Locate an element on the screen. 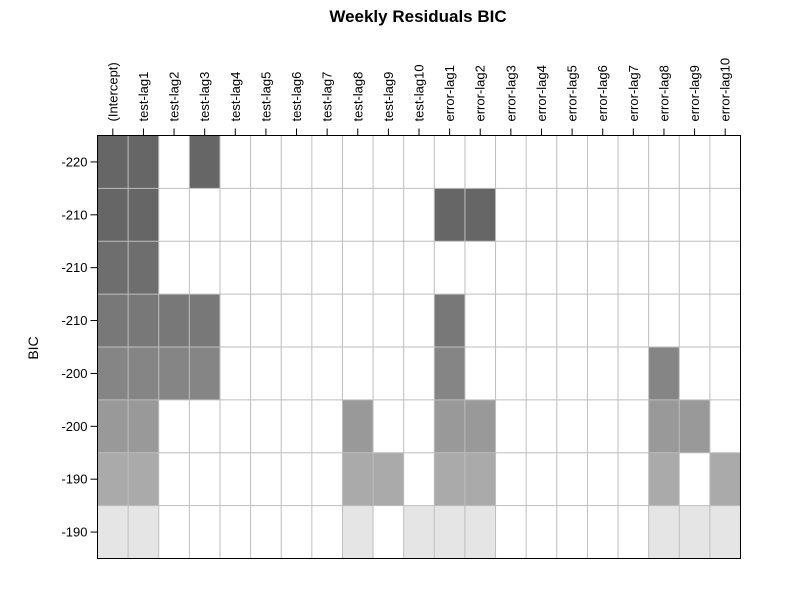  x-tick-label: test-lag4 is located at coordinates (235, 97).